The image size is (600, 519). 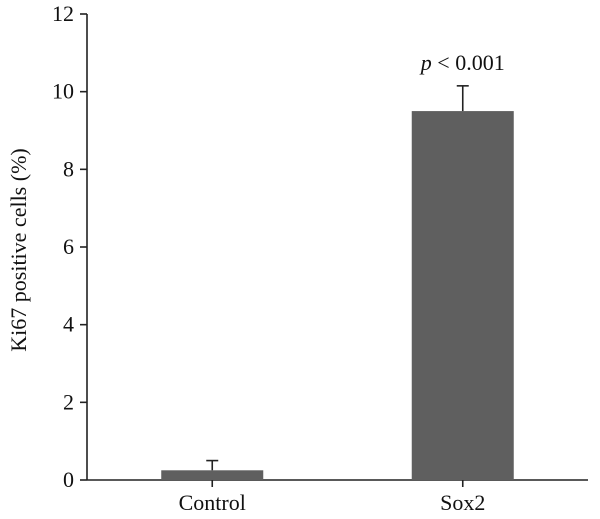 I want to click on bar-sox2, so click(x=462, y=295).